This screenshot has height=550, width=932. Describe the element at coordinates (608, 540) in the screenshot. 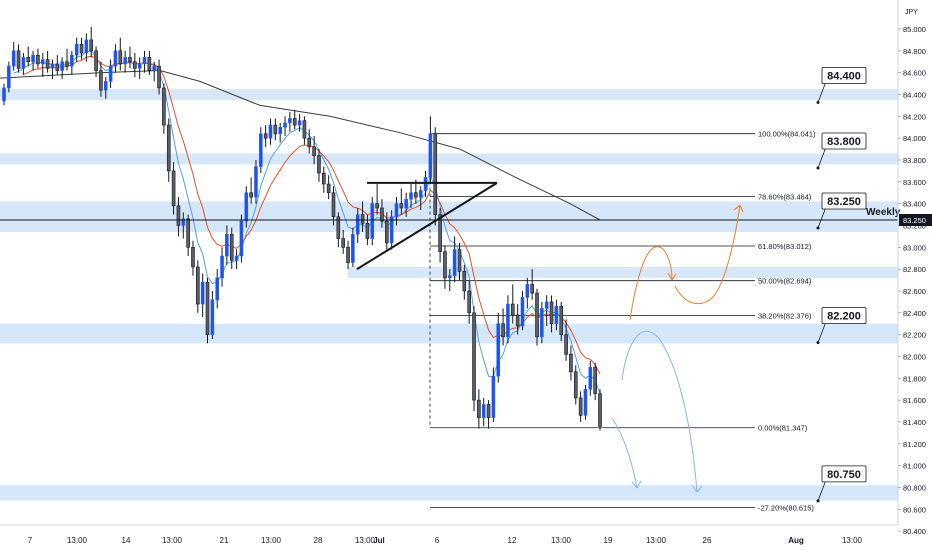

I see `x-tick-label: 19` at that location.